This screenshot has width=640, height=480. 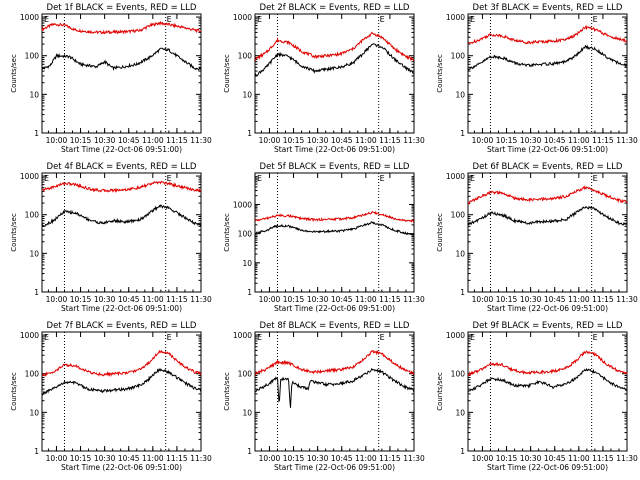 I want to click on chart-title: Det 1f BLACK = Events, RED = LLD, so click(x=122, y=8).